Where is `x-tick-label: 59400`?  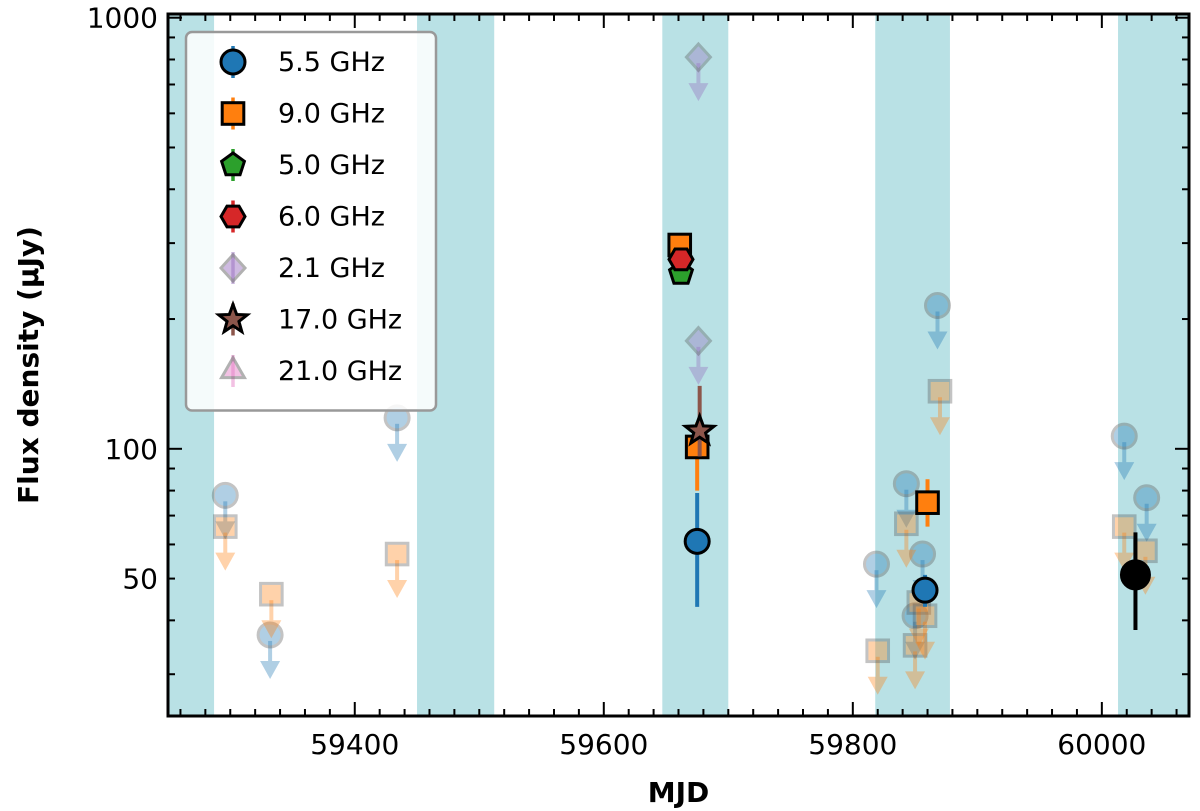 x-tick-label: 59400 is located at coordinates (354, 744).